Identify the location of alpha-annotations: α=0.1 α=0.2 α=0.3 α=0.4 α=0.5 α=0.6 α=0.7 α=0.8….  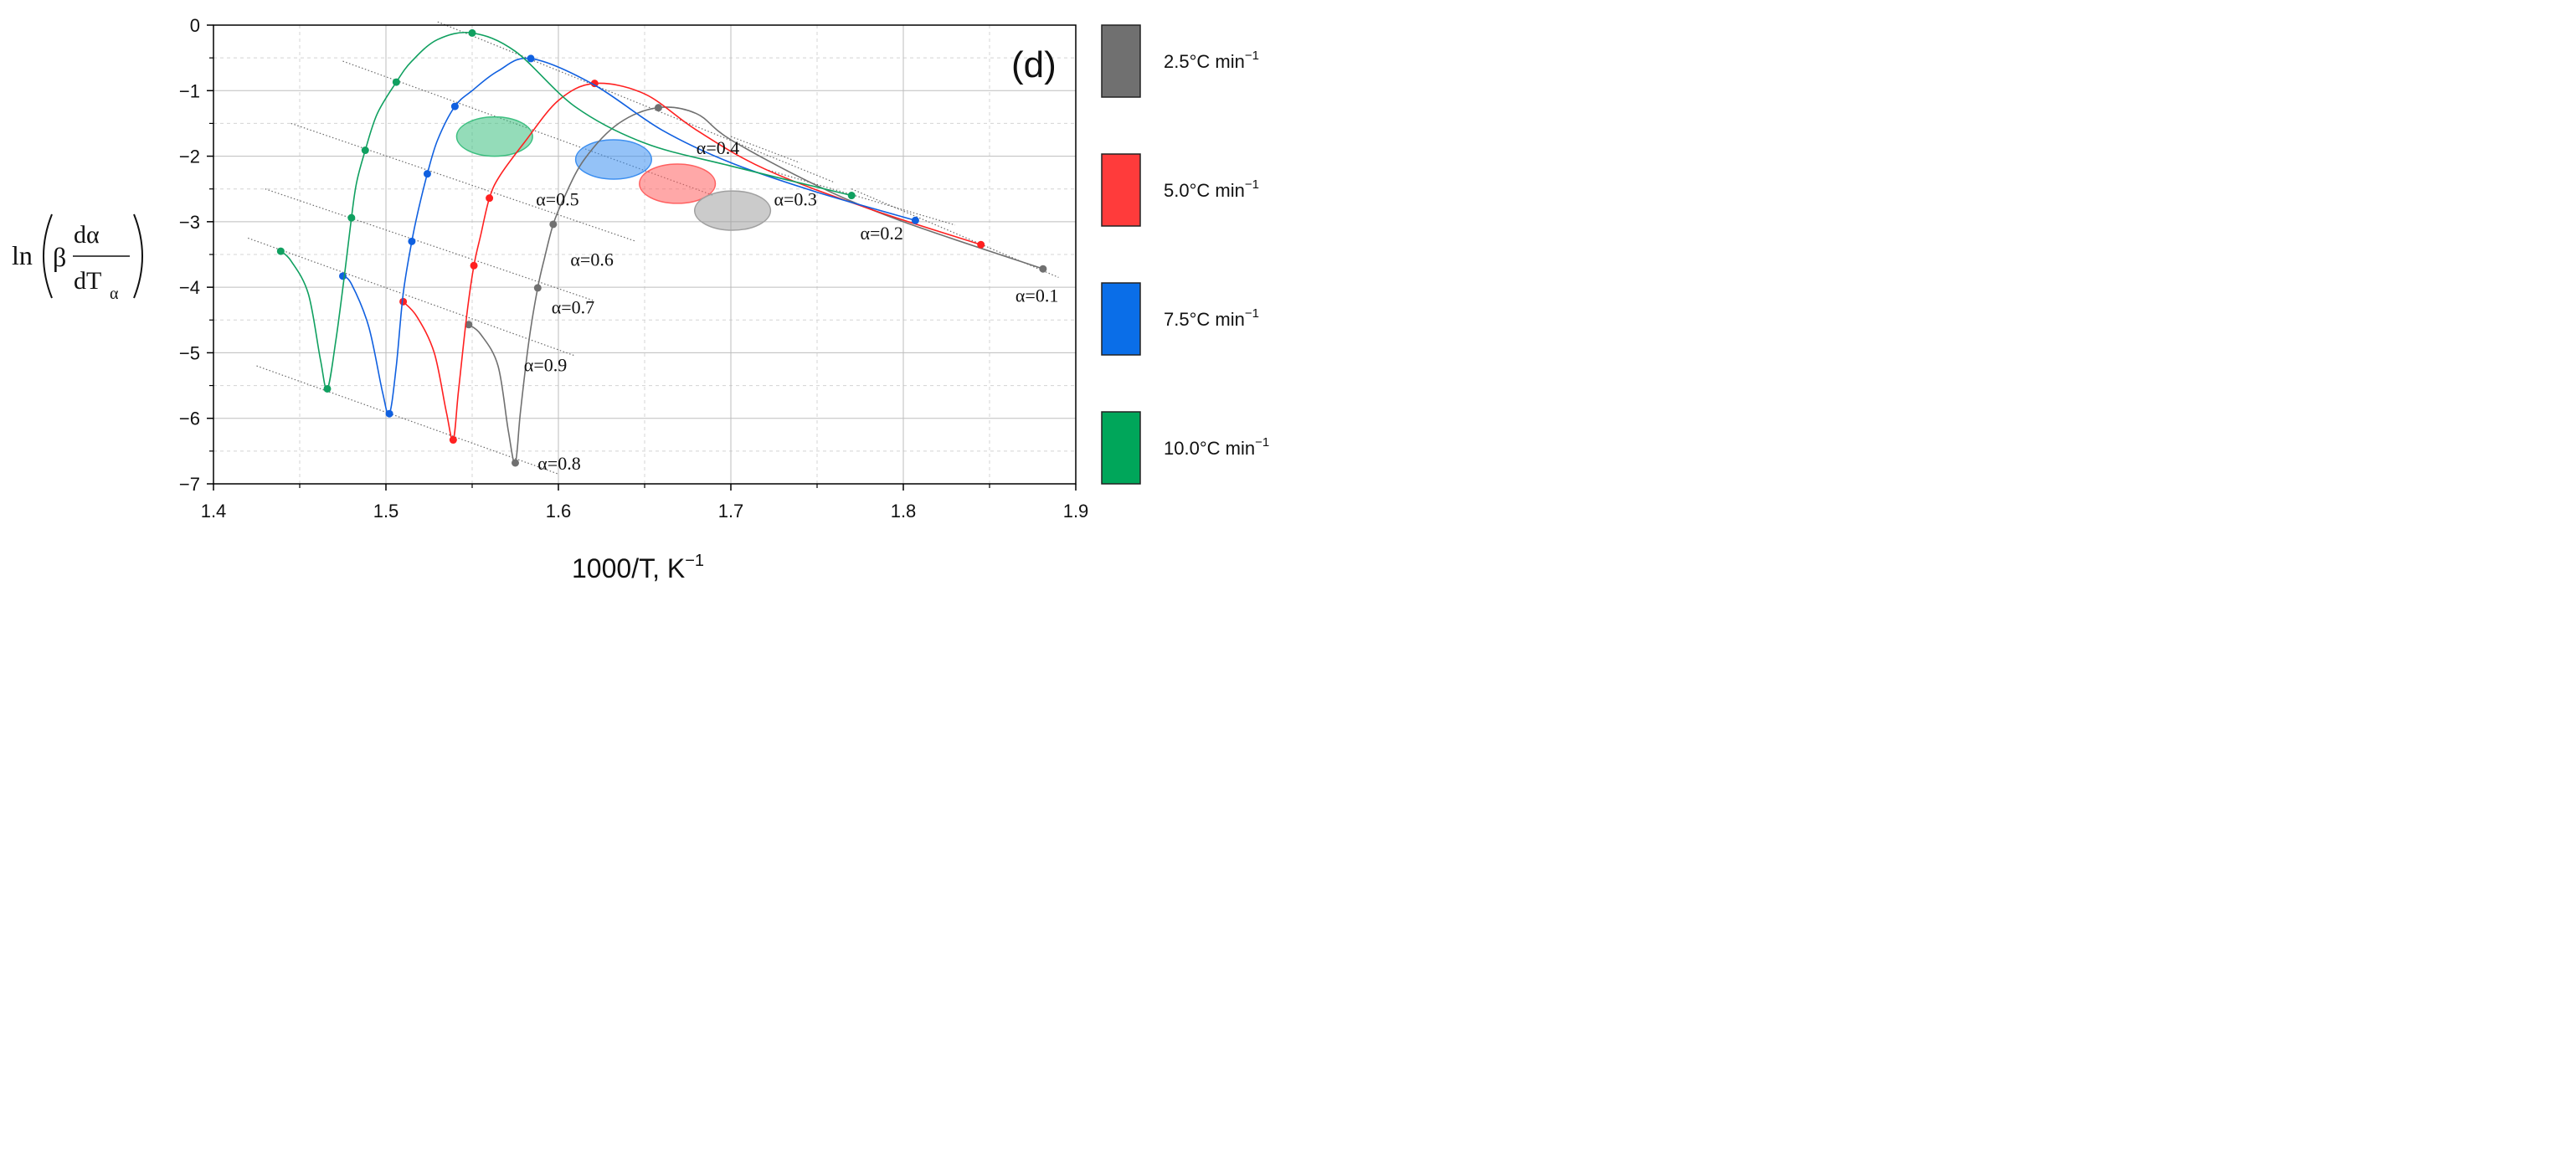
(792, 305).